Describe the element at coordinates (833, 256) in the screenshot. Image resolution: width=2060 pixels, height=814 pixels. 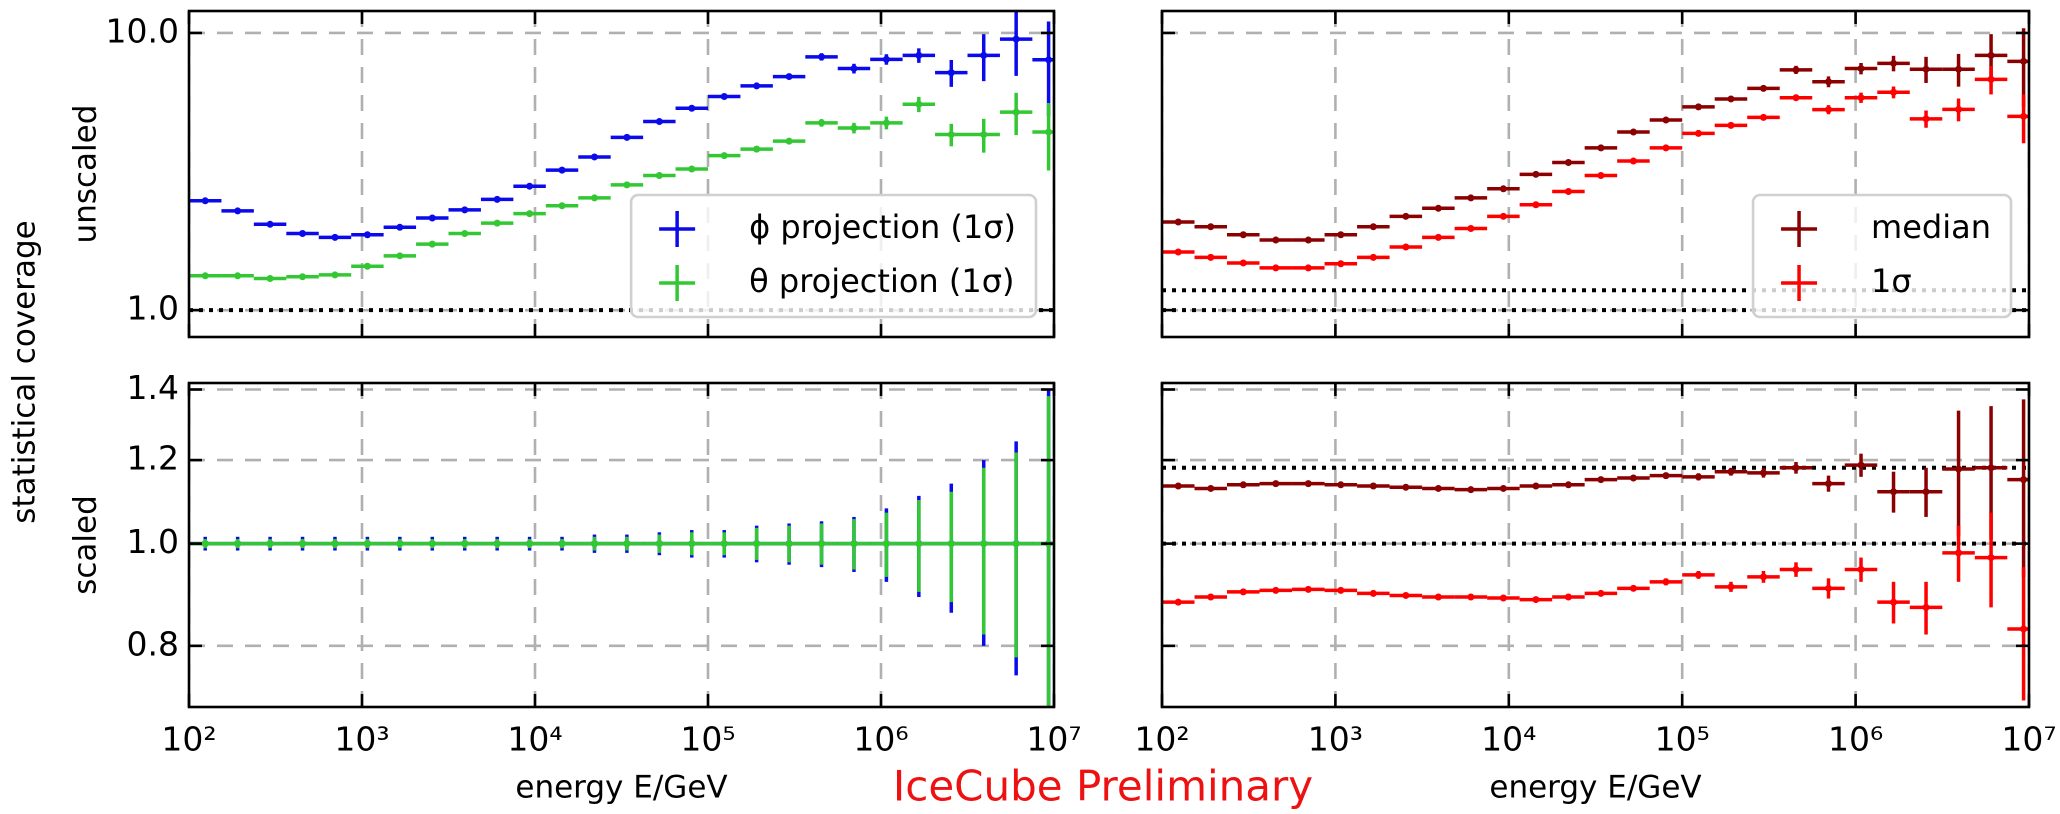
I see `legend-box` at that location.